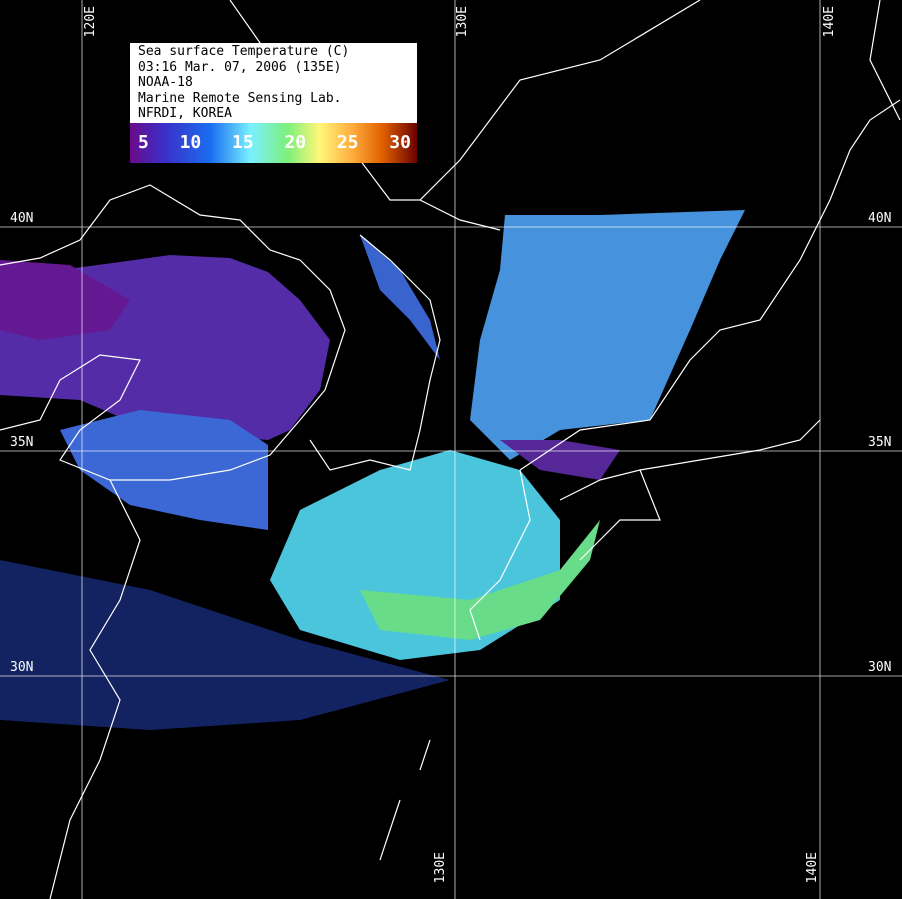  What do you see at coordinates (165, 82) in the screenshot?
I see `legend-satellite: NOAA-18` at bounding box center [165, 82].